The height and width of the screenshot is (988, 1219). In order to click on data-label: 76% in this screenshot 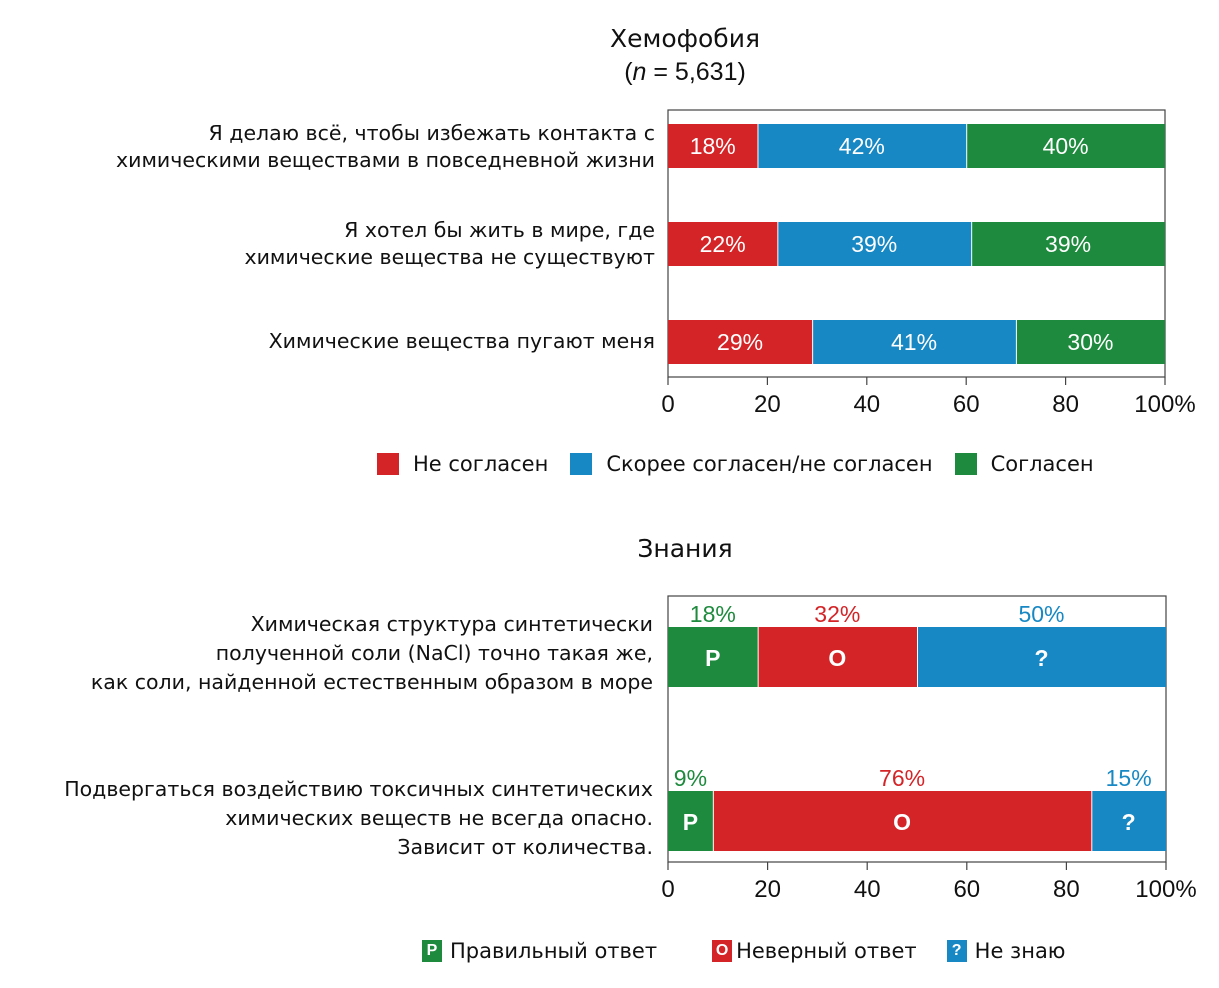, I will do `click(902, 778)`.